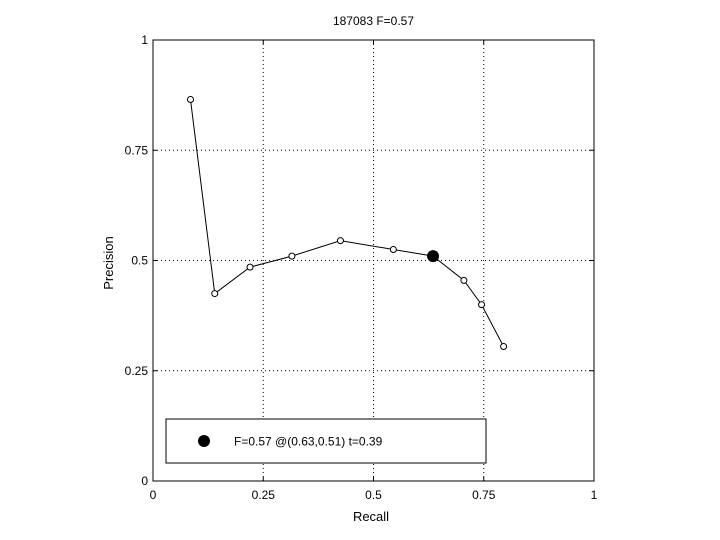 The width and height of the screenshot is (720, 540). I want to click on x-tick-label: 0.25, so click(264, 495).